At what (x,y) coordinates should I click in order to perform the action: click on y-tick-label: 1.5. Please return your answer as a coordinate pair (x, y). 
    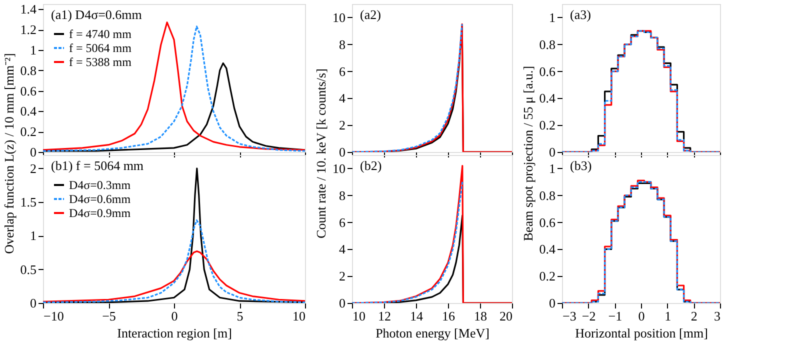
    Looking at the image, I should click on (28, 202).